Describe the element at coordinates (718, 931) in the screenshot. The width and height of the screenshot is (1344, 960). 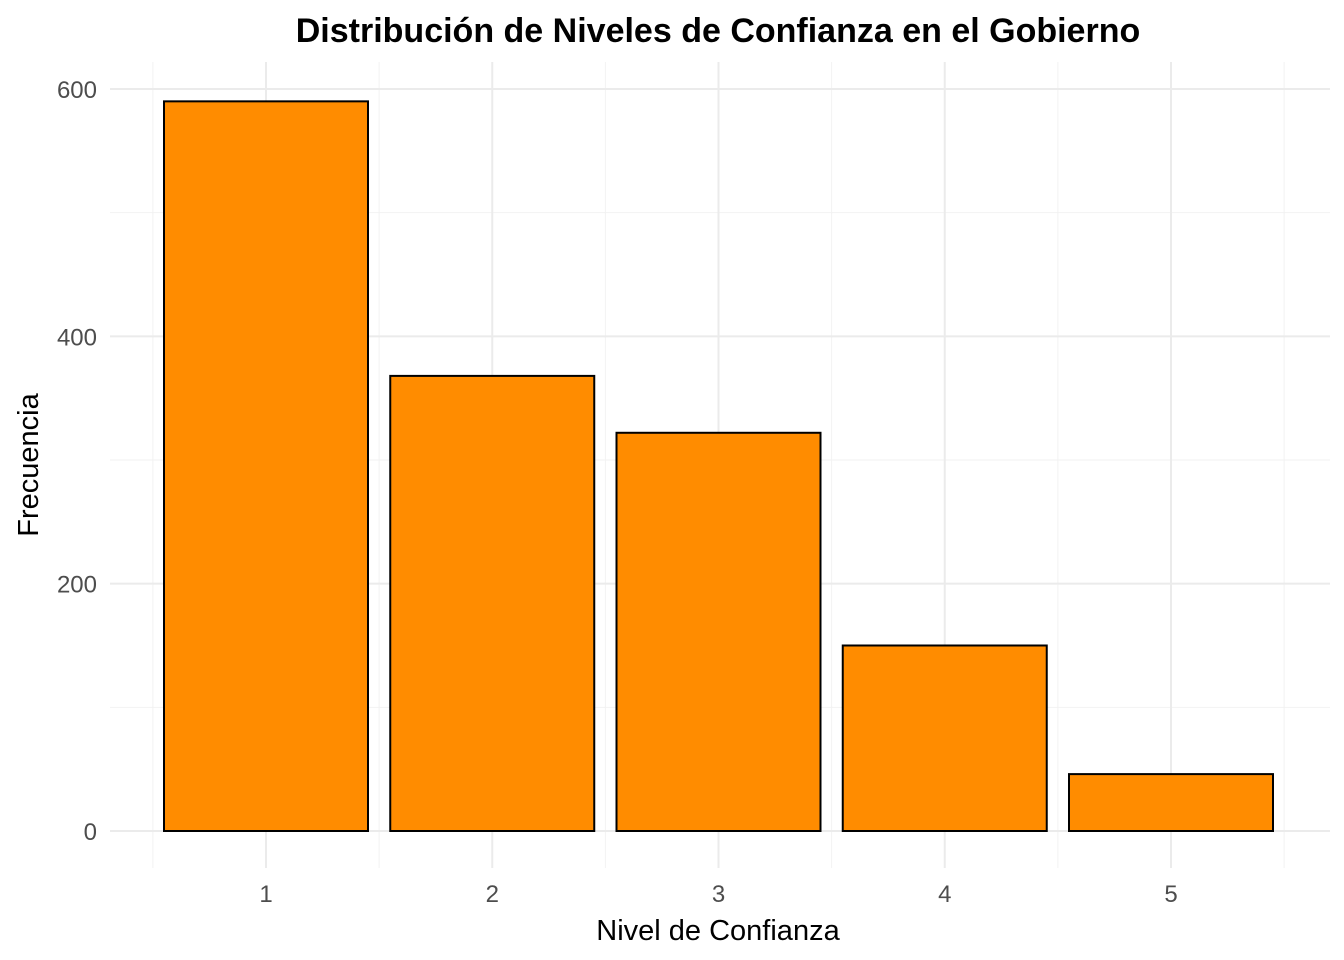
I see `x-axis-title: Nivel de Confianza` at that location.